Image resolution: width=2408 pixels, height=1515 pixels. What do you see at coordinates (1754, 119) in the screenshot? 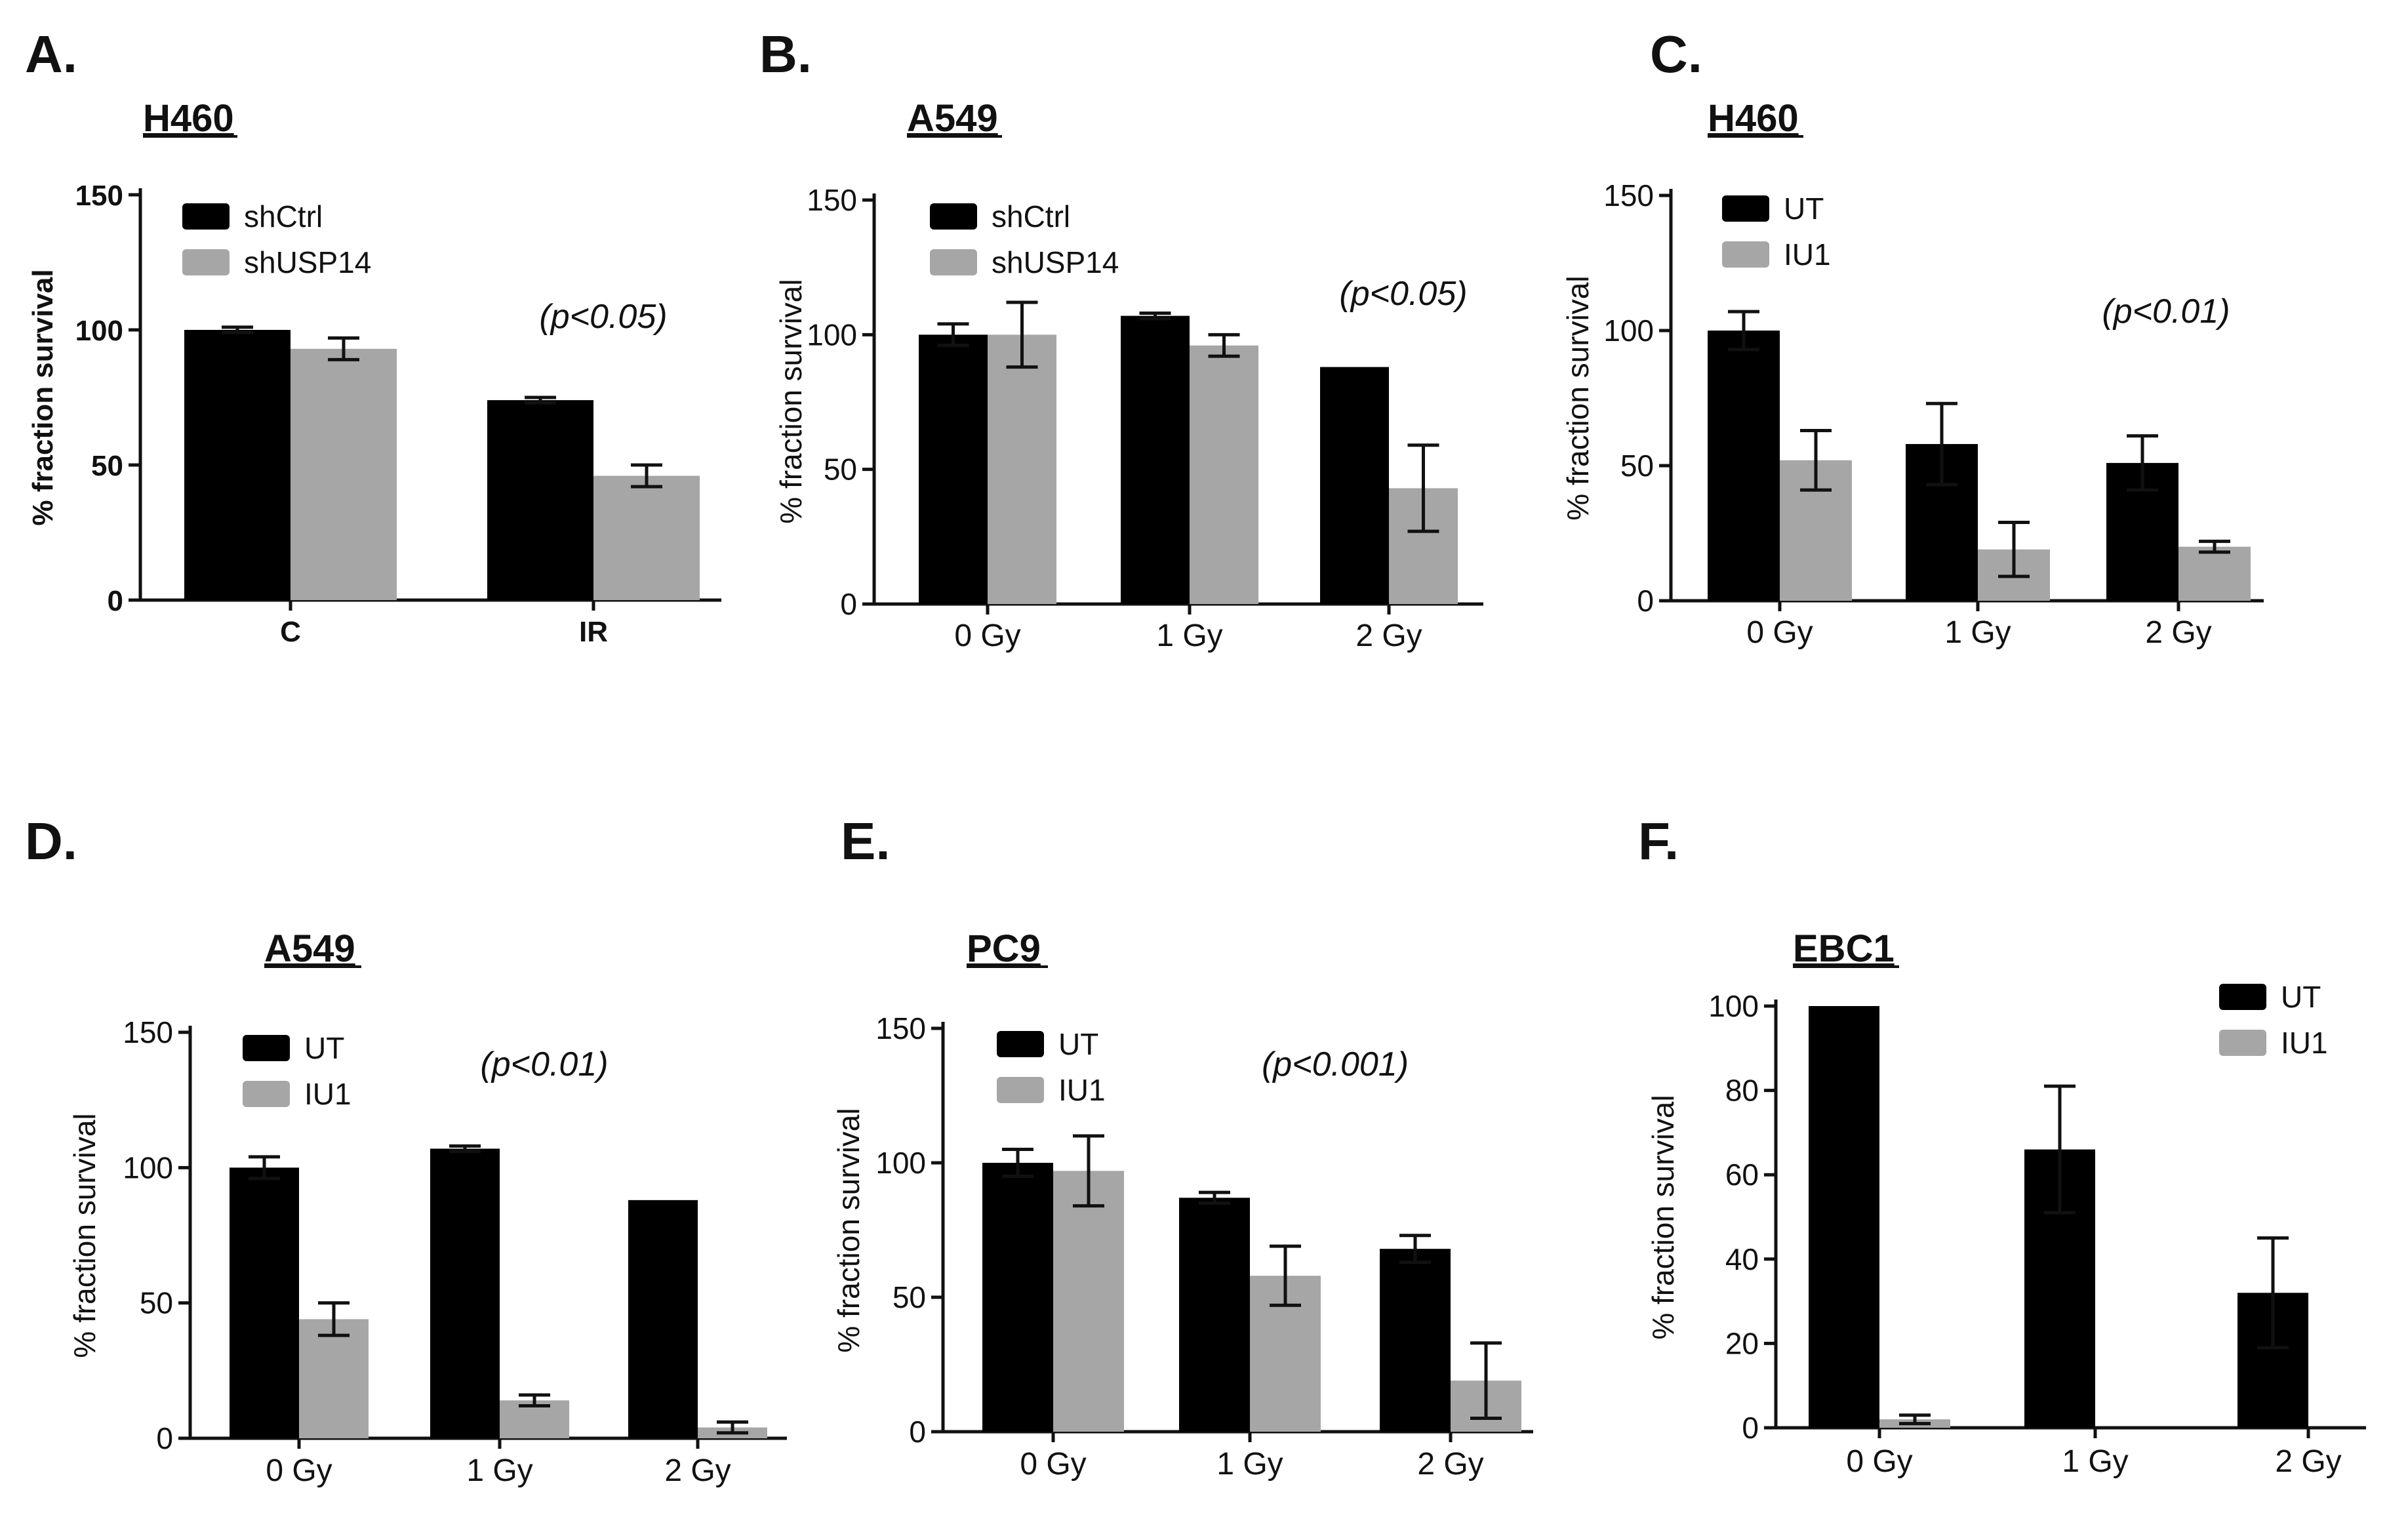
I see `chart-title: H460` at bounding box center [1754, 119].